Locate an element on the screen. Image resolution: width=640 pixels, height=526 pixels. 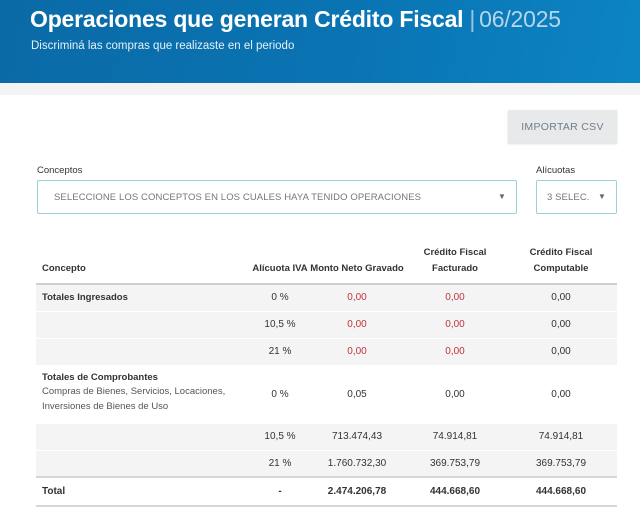
facturado-cell: 369.753,79 is located at coordinates (455, 463).